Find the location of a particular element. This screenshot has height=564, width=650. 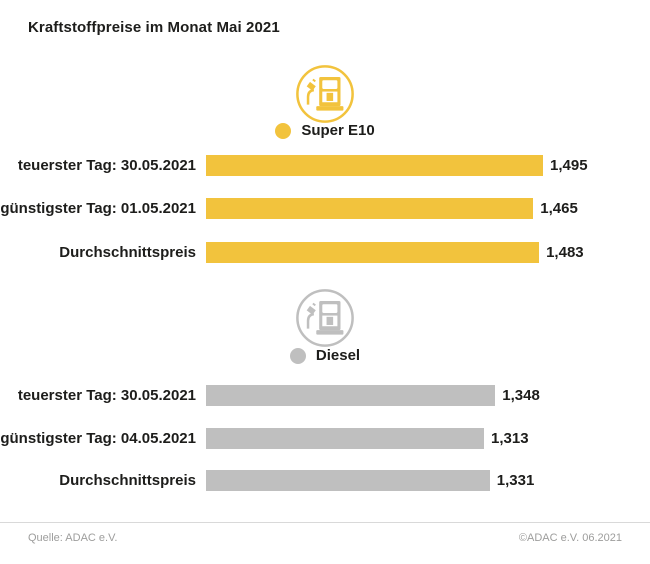

super-e10-bar-row: günstigster Tag: 01.05.2021 1,465 is located at coordinates (325, 208).